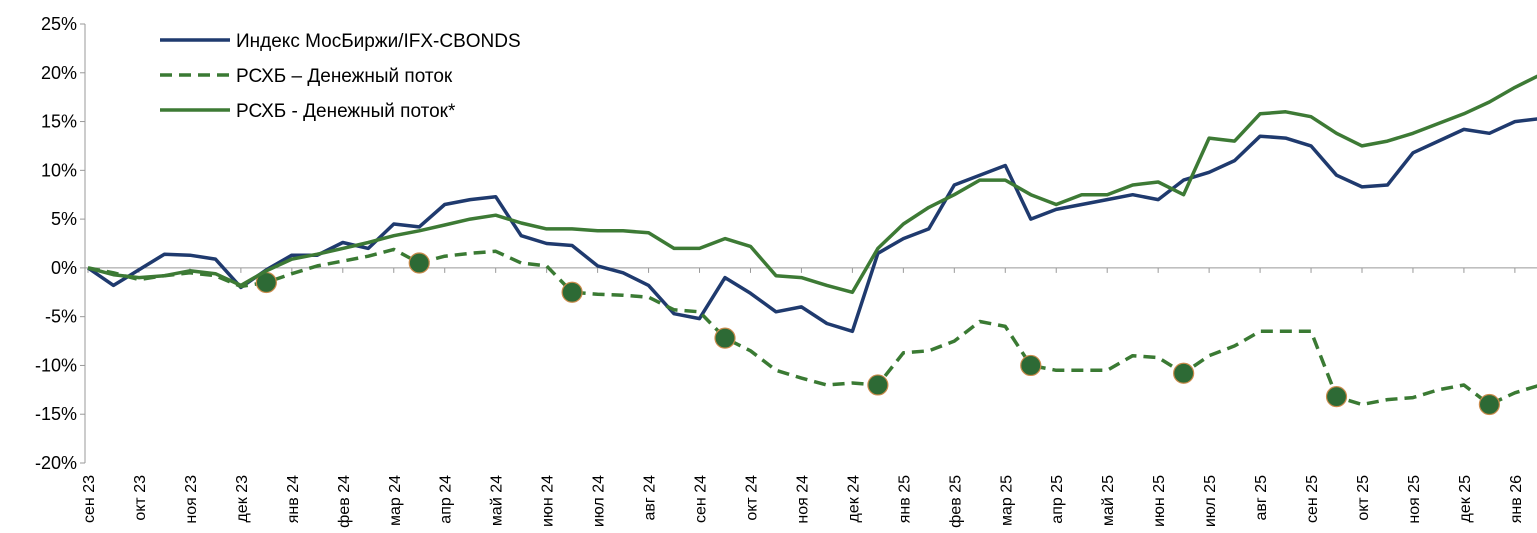 Image resolution: width=1537 pixels, height=533 pixels. I want to click on legend-label: Индекс МосБиржи/IFX-CBONDS, so click(378, 41).